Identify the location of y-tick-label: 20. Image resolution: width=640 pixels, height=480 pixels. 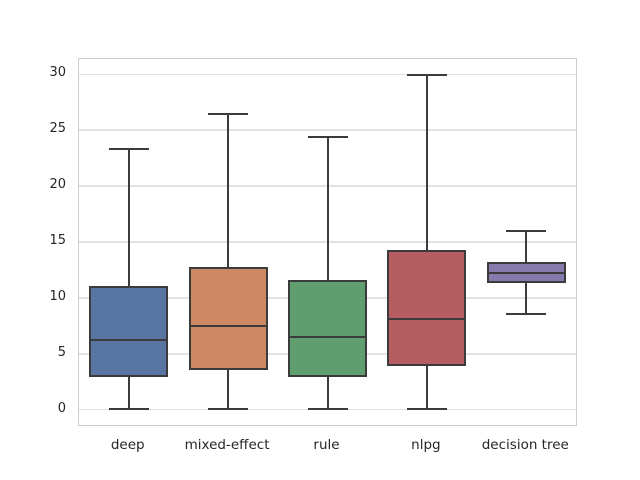
(57, 185).